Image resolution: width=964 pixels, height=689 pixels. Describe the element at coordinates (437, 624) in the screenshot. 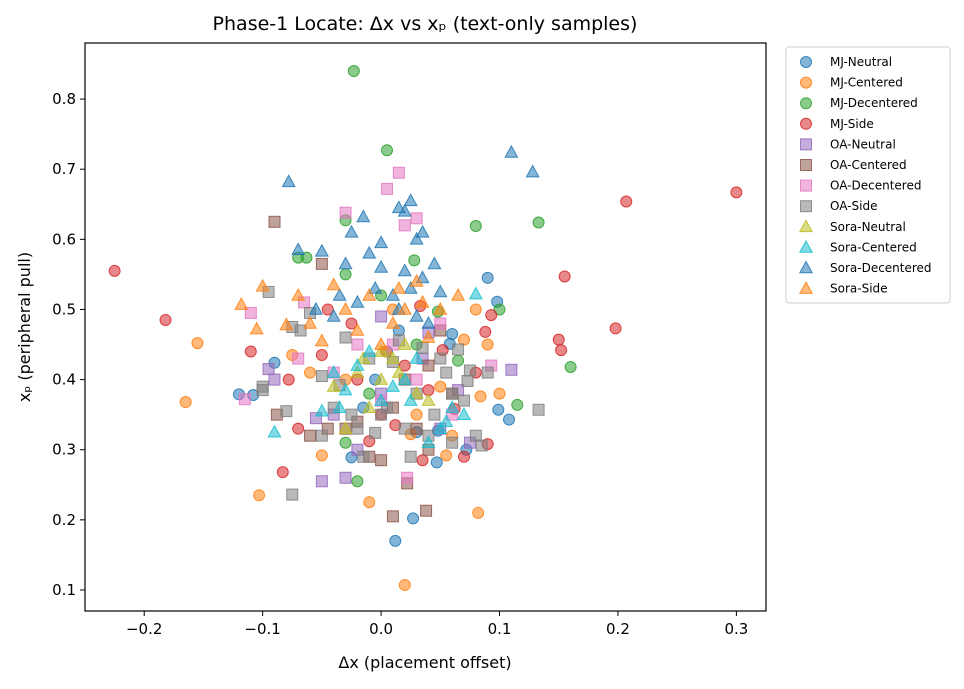

I see `x-axis-ticks: −0.2 −0.1 0.0 0.1 0.2 0.3` at that location.